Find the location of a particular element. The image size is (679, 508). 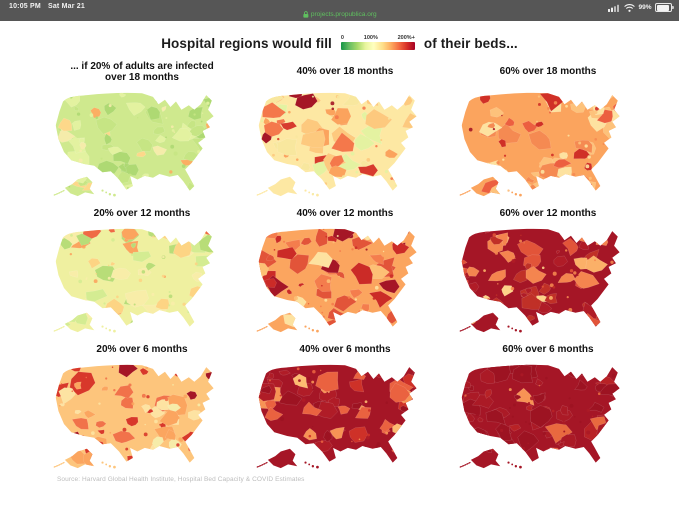

map-title-60-6: 60% over 6 months is located at coordinates (548, 349).